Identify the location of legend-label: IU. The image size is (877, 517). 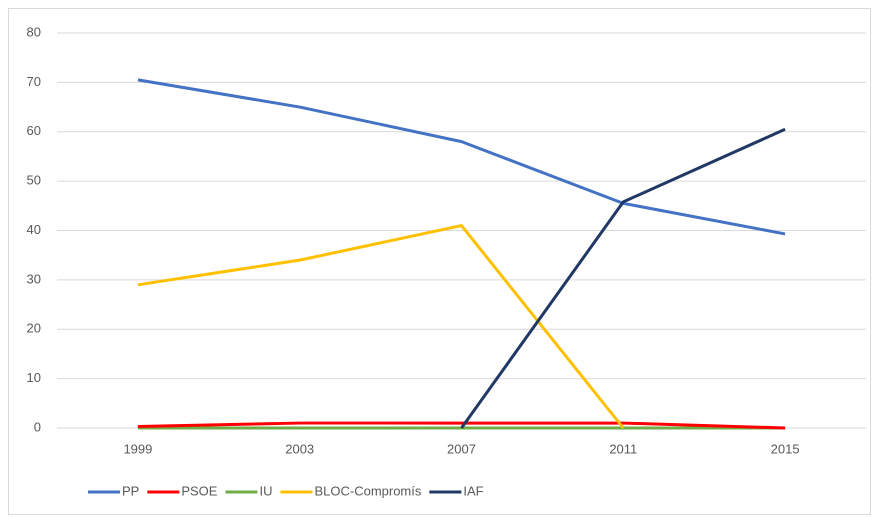
(265, 490).